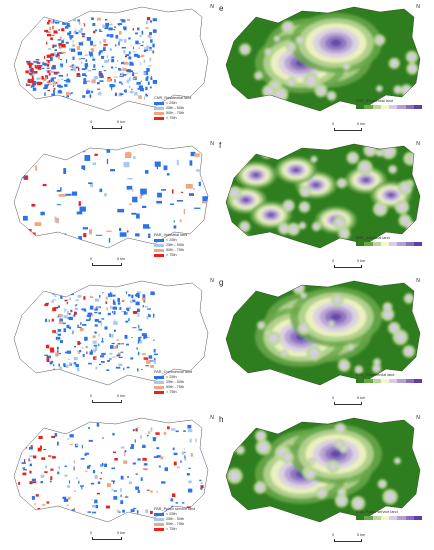  What do you see at coordinates (111, 470) in the screenshot?
I see `patch-map` at bounding box center [111, 470].